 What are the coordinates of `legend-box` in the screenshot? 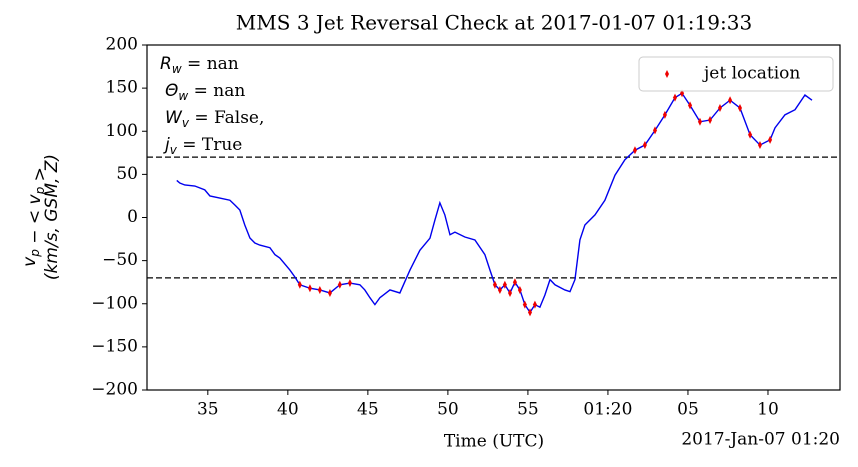 It's located at (736, 74).